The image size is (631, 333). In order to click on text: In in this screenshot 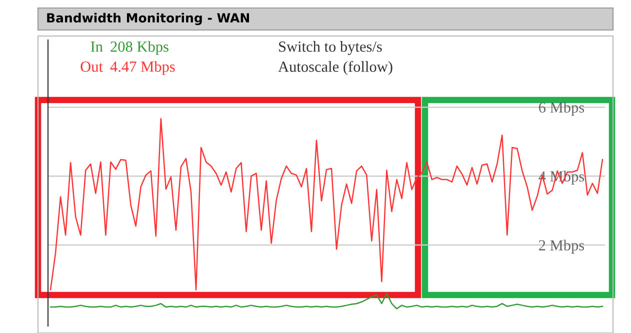, I will do `click(96, 47)`.